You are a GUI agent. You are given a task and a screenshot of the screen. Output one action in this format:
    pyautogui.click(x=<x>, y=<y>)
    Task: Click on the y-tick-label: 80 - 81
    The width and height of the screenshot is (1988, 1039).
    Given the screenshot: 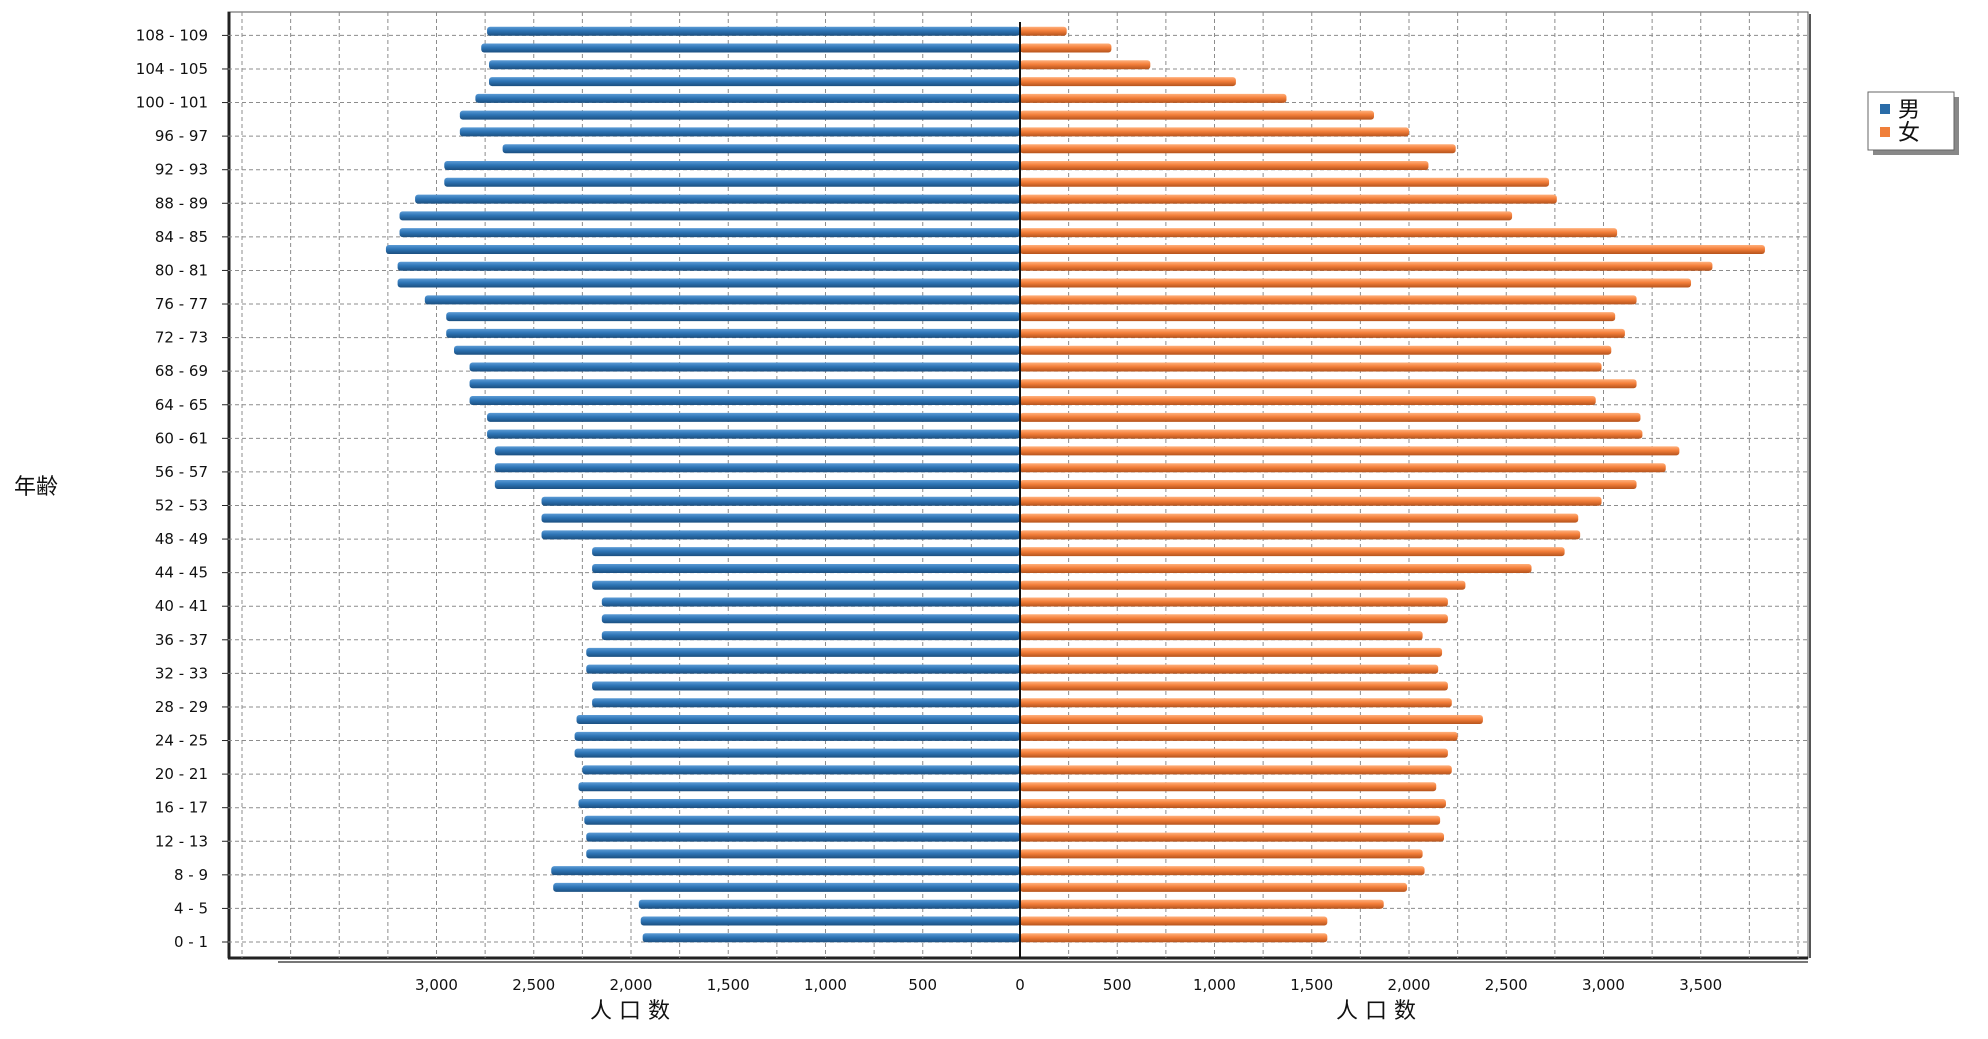 What is the action you would take?
    pyautogui.click(x=181, y=270)
    